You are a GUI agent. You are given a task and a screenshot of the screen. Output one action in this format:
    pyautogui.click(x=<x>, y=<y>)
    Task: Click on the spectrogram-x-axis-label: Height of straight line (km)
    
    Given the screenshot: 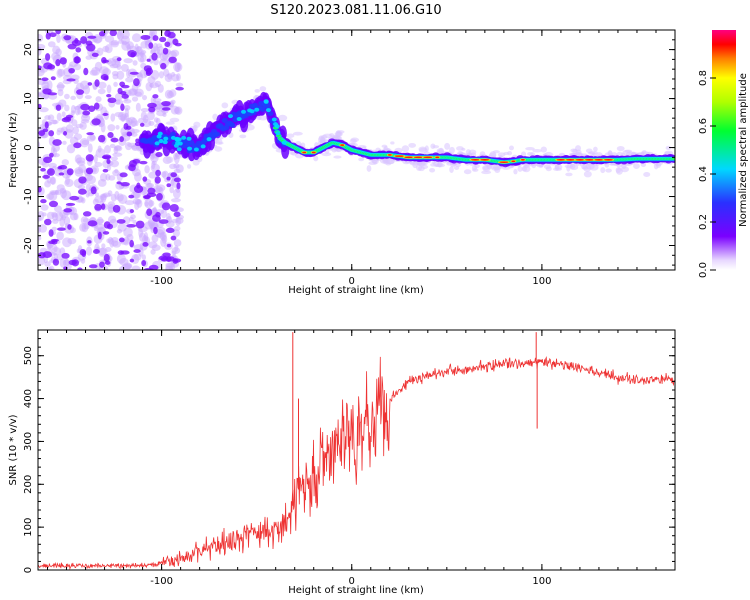 What is the action you would take?
    pyautogui.click(x=356, y=290)
    